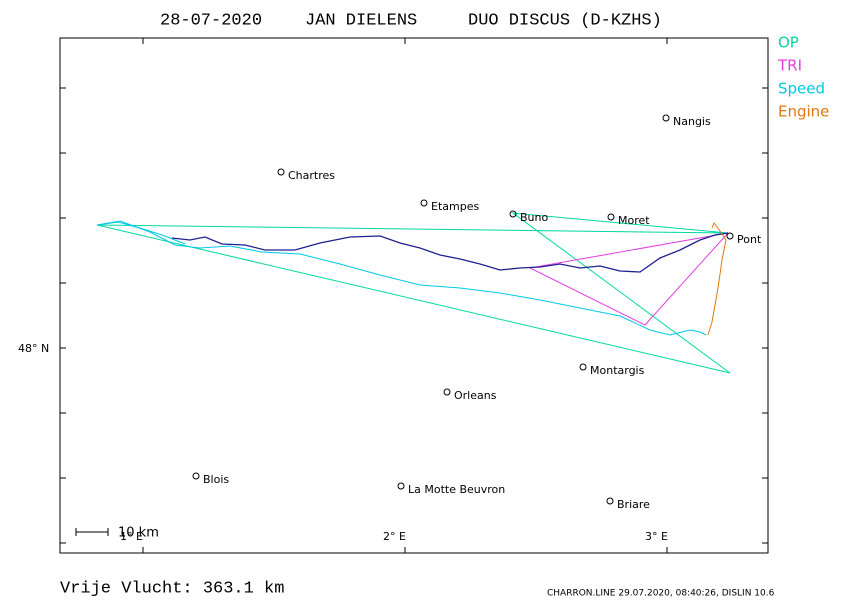 This screenshot has height=603, width=853. What do you see at coordinates (33, 348) in the screenshot?
I see `y-axis-label: 48° N` at bounding box center [33, 348].